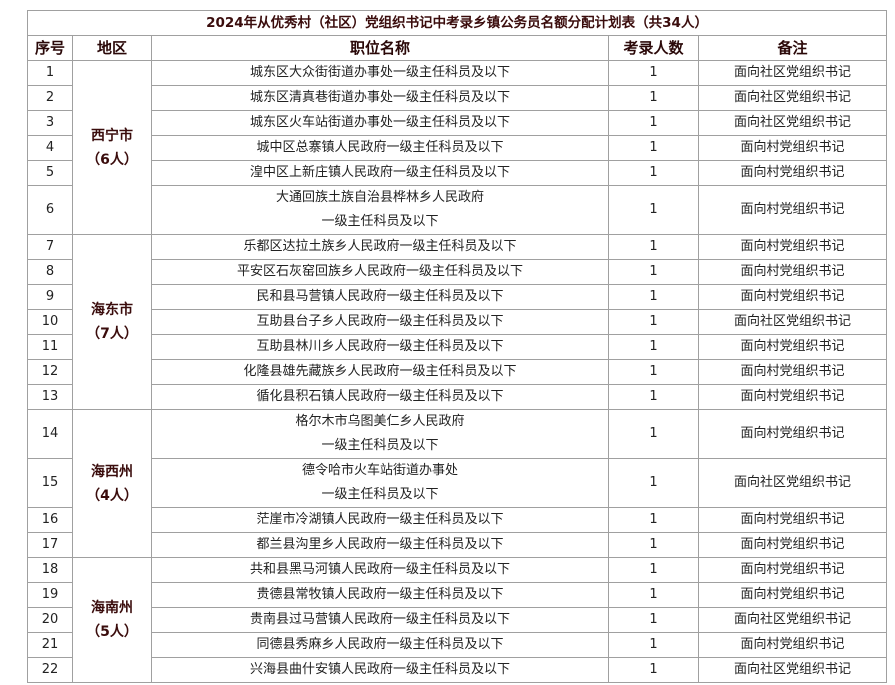  What do you see at coordinates (112, 334) in the screenshot?
I see `region-count: （7人）` at bounding box center [112, 334].